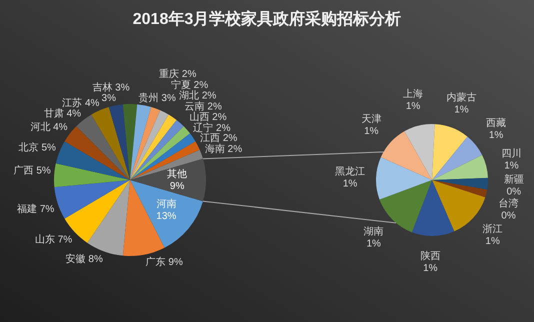  Describe the element at coordinates (374, 232) in the screenshot. I see `slice-label: 湖南` at that location.